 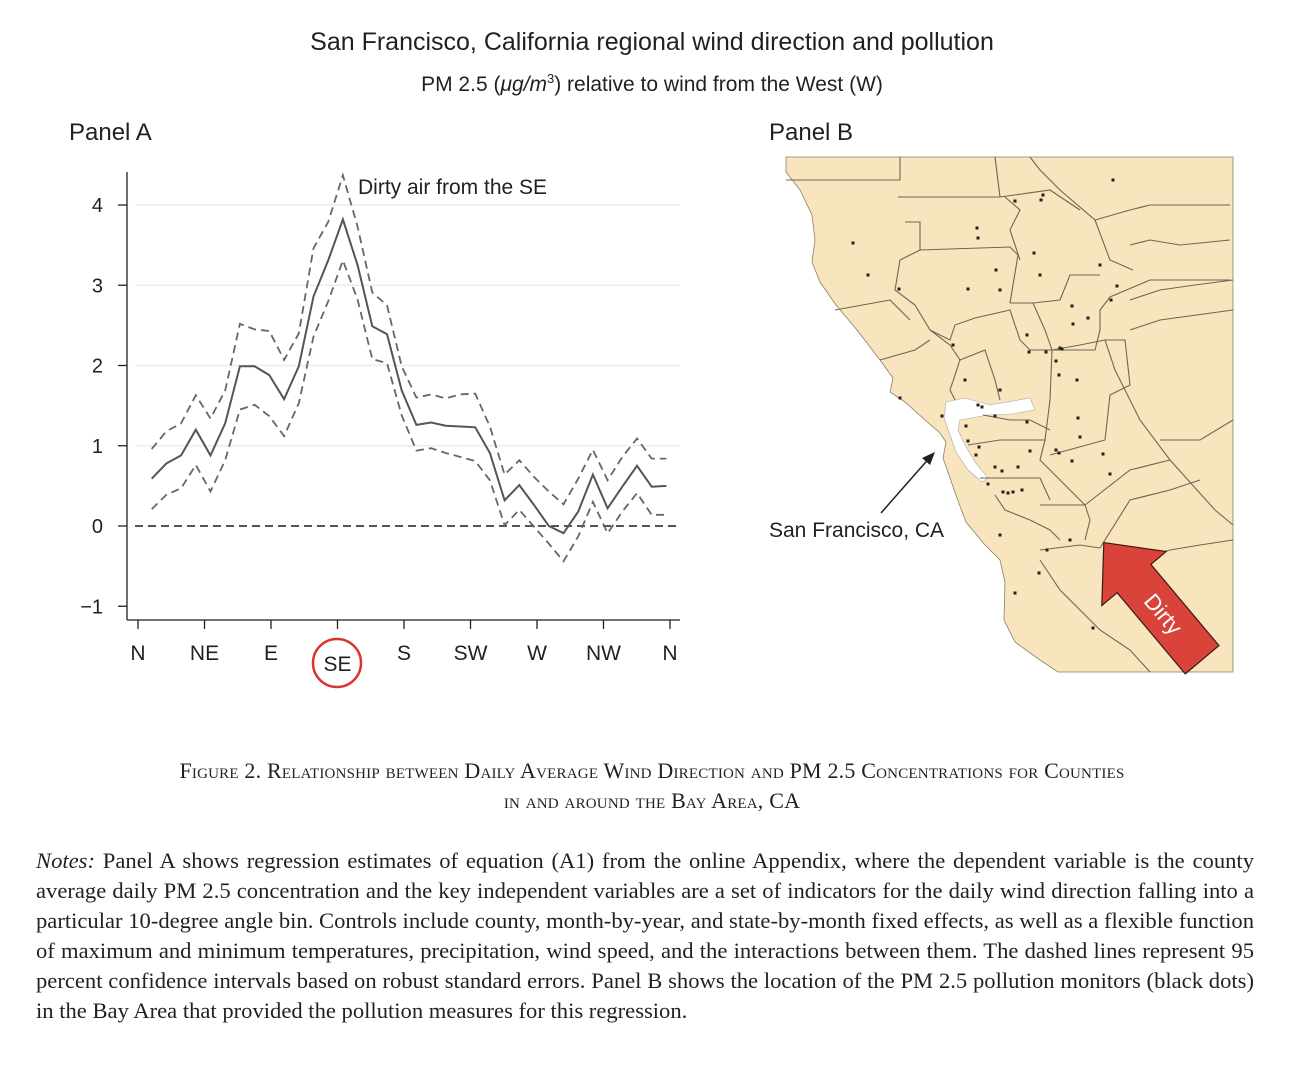 I want to click on x-ticks: N NE E SE S SW W NW N, so click(x=404, y=648).